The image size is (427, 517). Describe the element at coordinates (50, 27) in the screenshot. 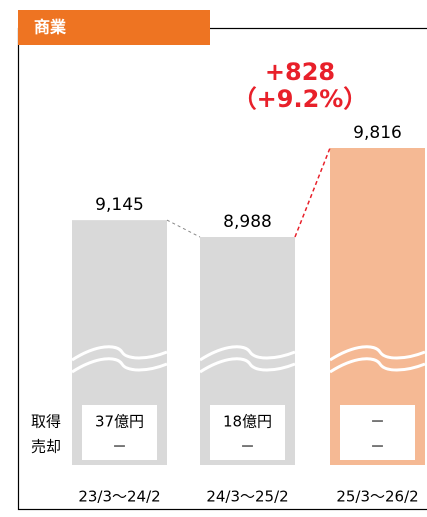

I see `chart-title: 商業` at that location.